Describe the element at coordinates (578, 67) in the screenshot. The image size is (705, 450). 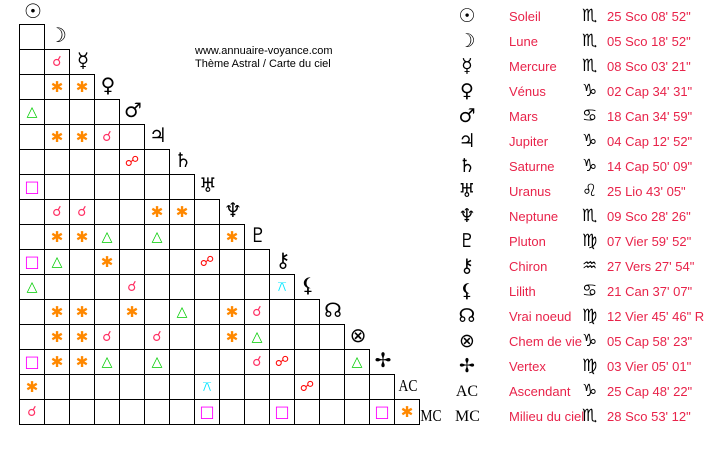
I see `planet-row: ☿ Mercure ♏ 08 Sco 03' 21"` at that location.